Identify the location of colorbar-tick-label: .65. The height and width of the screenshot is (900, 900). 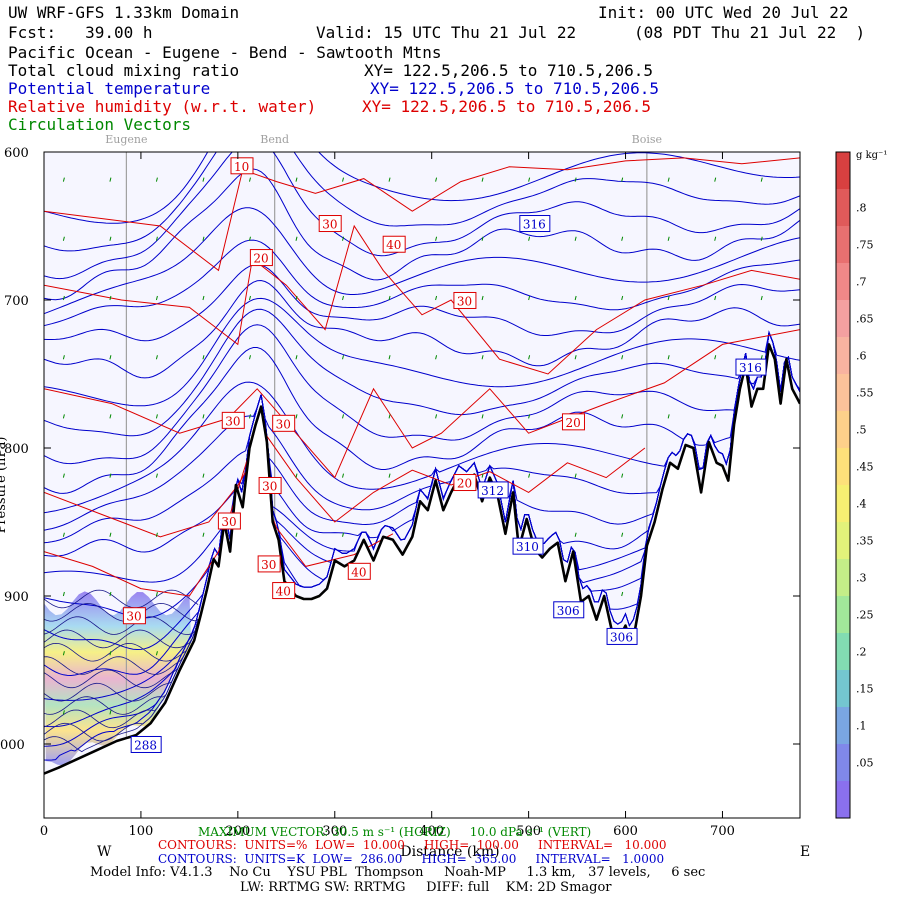
(865, 319).